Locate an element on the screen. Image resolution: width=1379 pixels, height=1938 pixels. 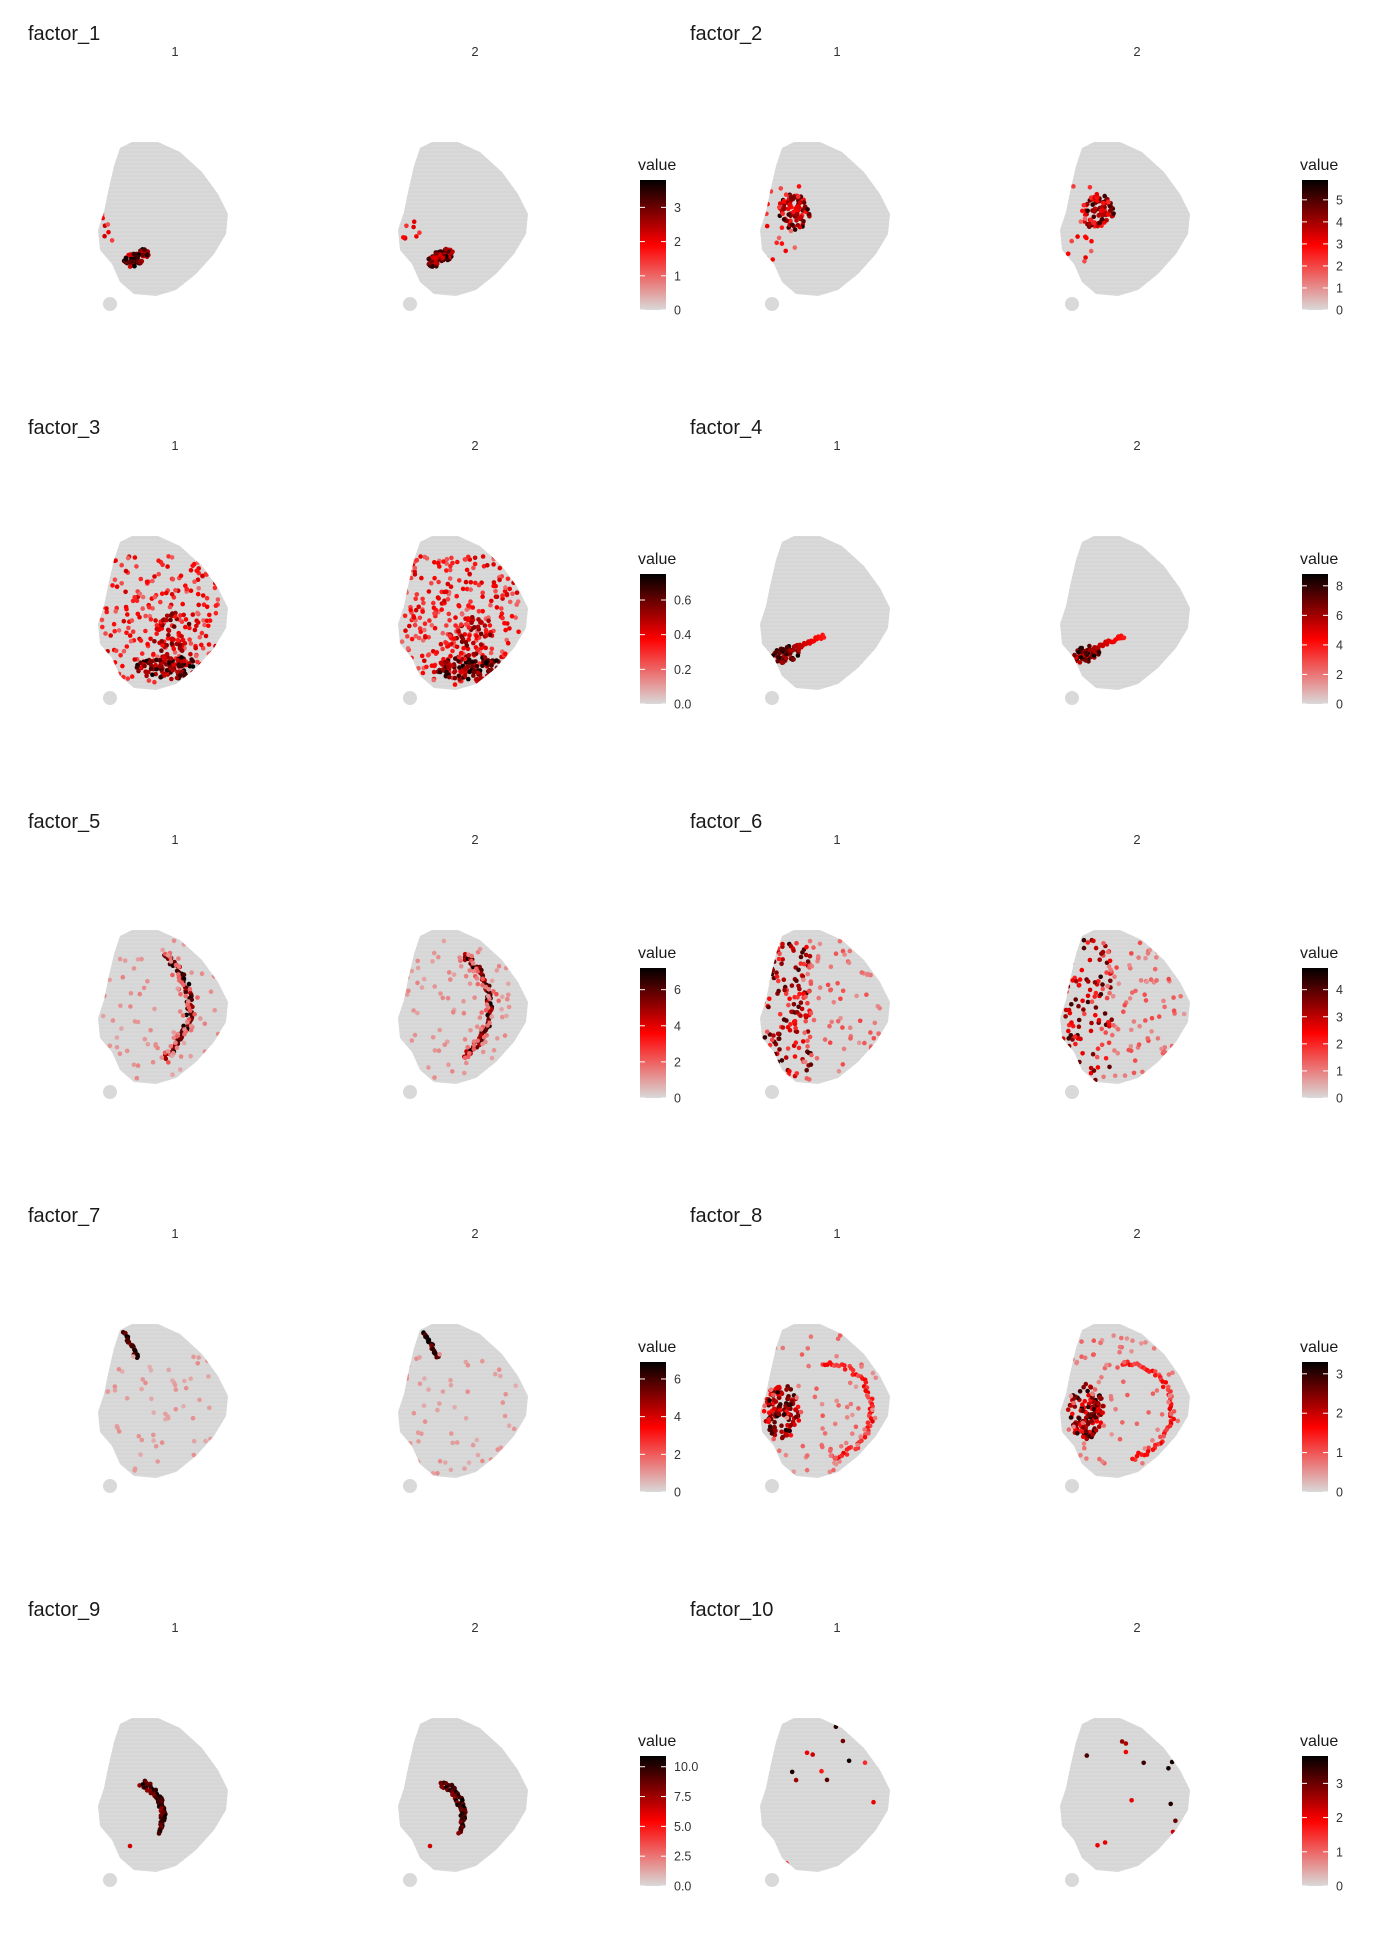
legend-tick-label: 1 is located at coordinates (1339, 1453).